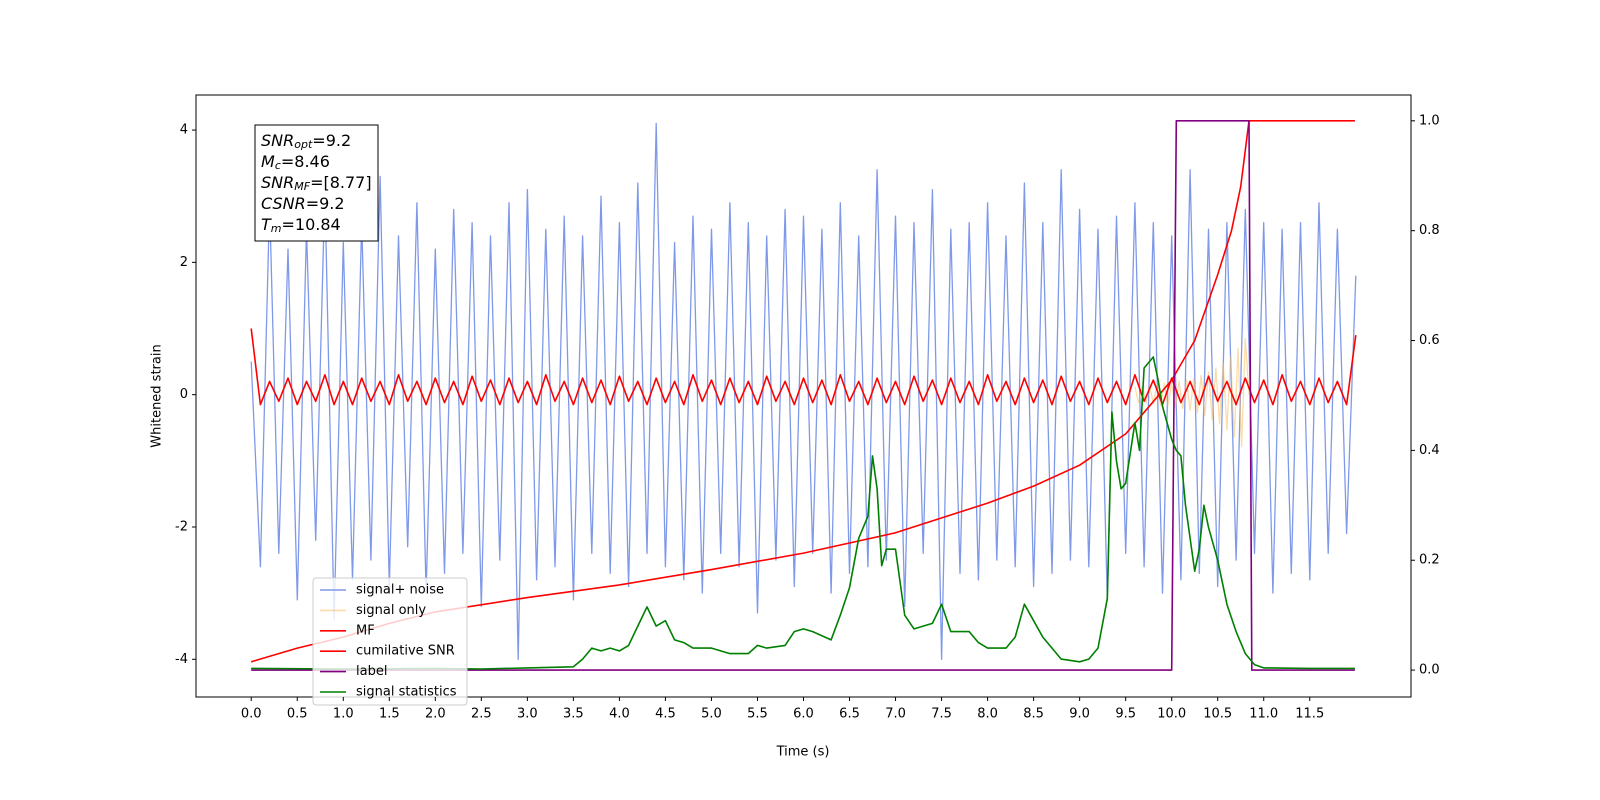  Describe the element at coordinates (619, 714) in the screenshot. I see `x-tick-label: 4.0` at that location.